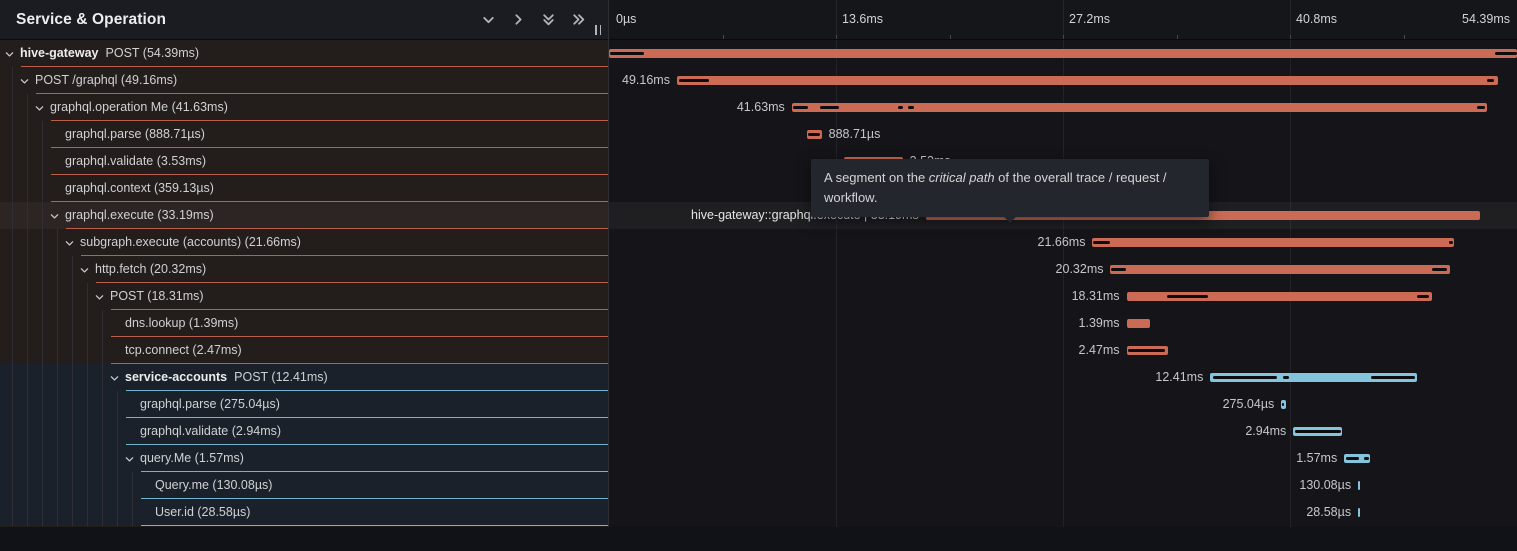 This screenshot has height=551, width=1517. I want to click on span-duration-label: 21.66ms, so click(1061, 242).